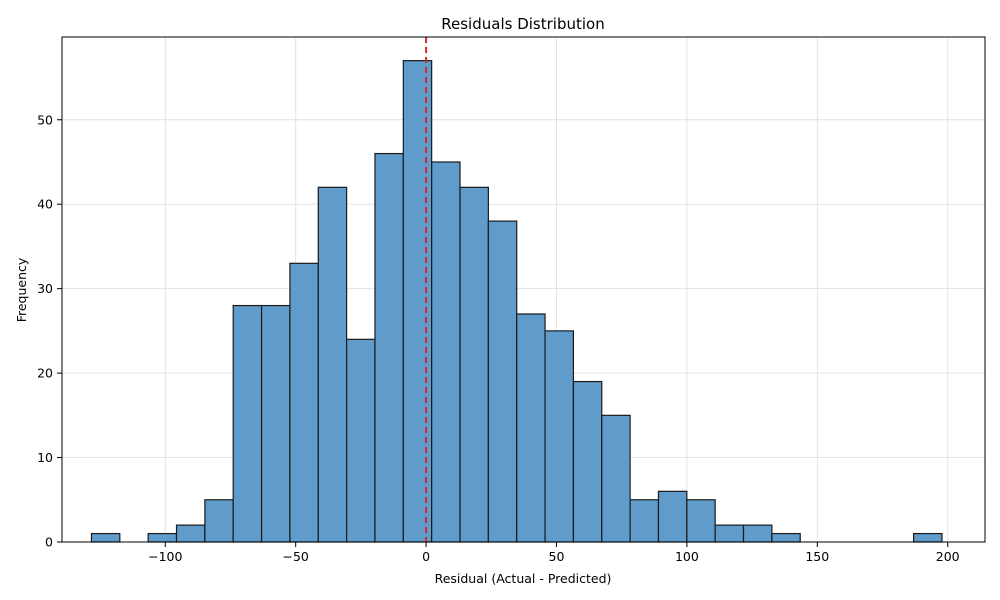 The width and height of the screenshot is (1000, 600). Describe the element at coordinates (687, 556) in the screenshot. I see `x-tick-label: 100` at that location.